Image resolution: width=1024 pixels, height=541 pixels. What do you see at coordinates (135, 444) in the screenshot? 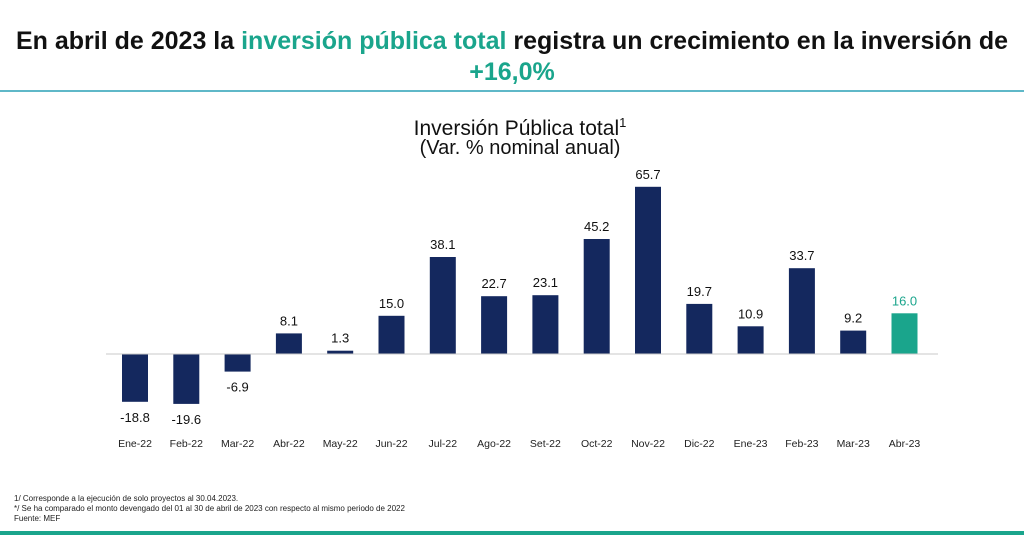
I see `category-label-Ene-22: Ene-22` at bounding box center [135, 444].